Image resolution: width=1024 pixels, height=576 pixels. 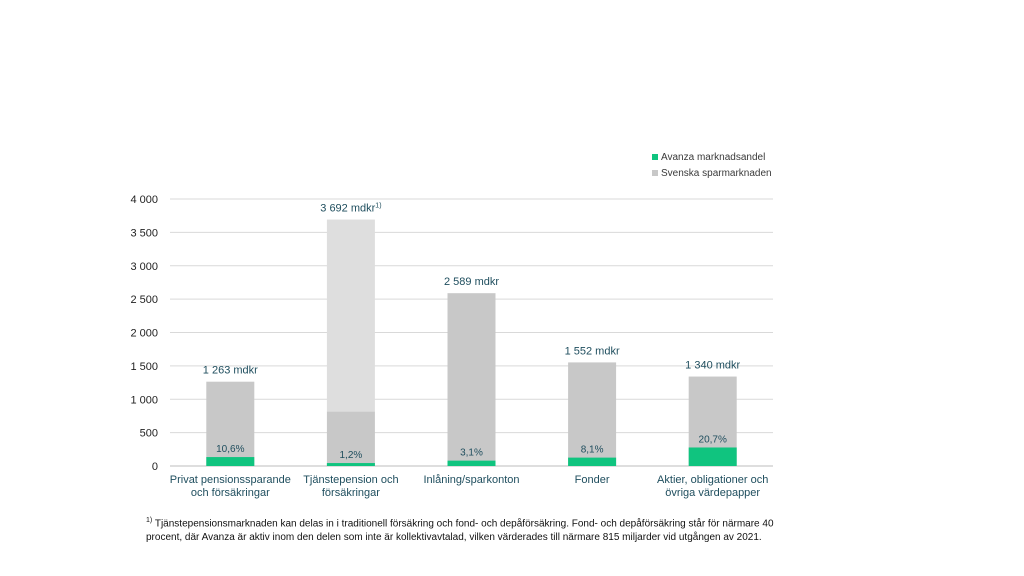 I want to click on bar-total-value: 3 692 mdkr, so click(x=347, y=209).